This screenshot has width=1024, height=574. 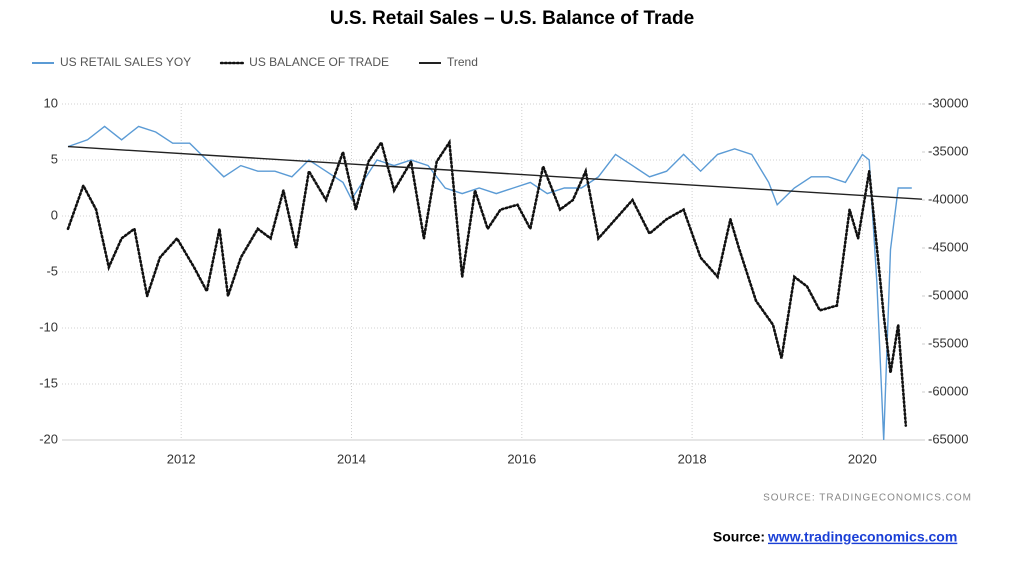 What do you see at coordinates (692, 458) in the screenshot?
I see `x-tick-label: 2018` at bounding box center [692, 458].